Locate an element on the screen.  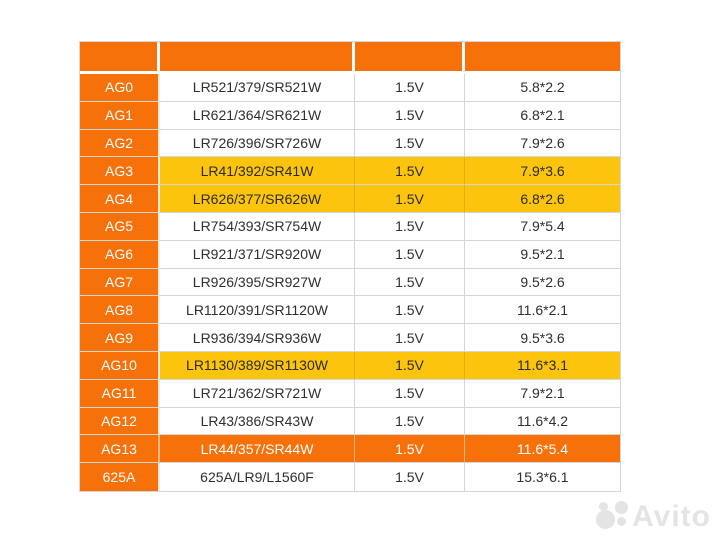
header-cell-id is located at coordinates (120, 58).